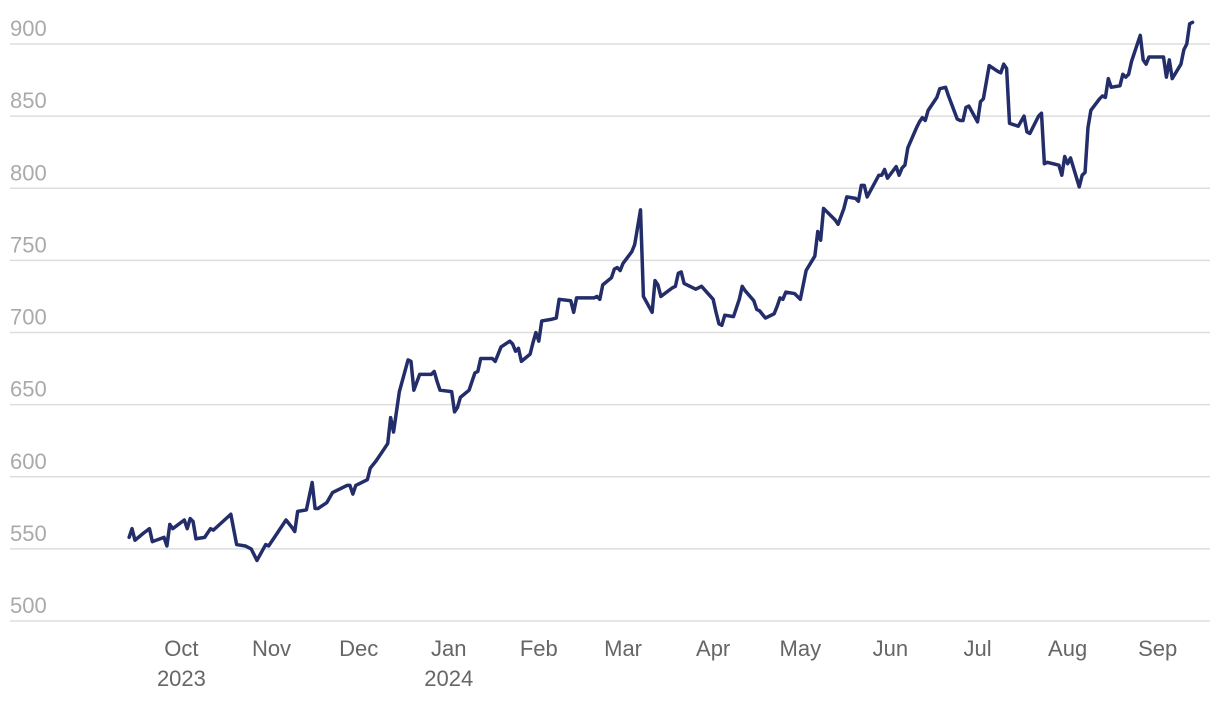 This screenshot has width=1220, height=702. I want to click on x-tick-label: Sep, so click(1157, 648).